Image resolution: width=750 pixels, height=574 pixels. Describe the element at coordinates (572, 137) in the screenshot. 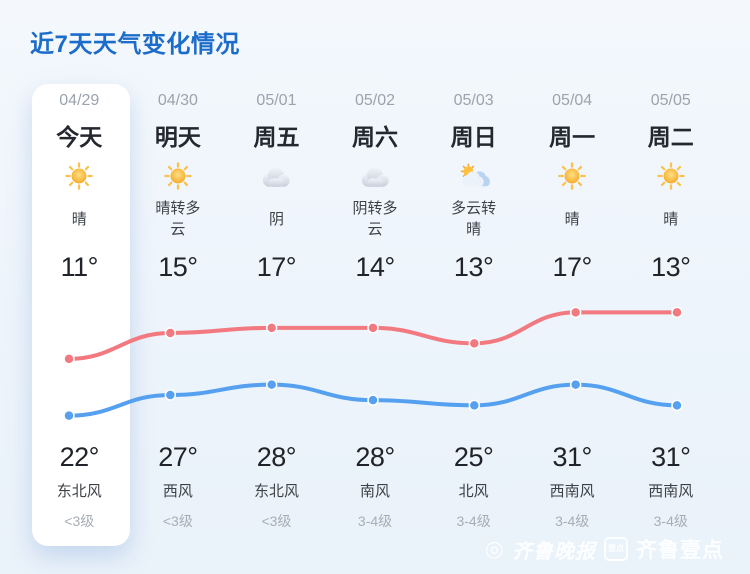

I see `day-label: 周一` at that location.